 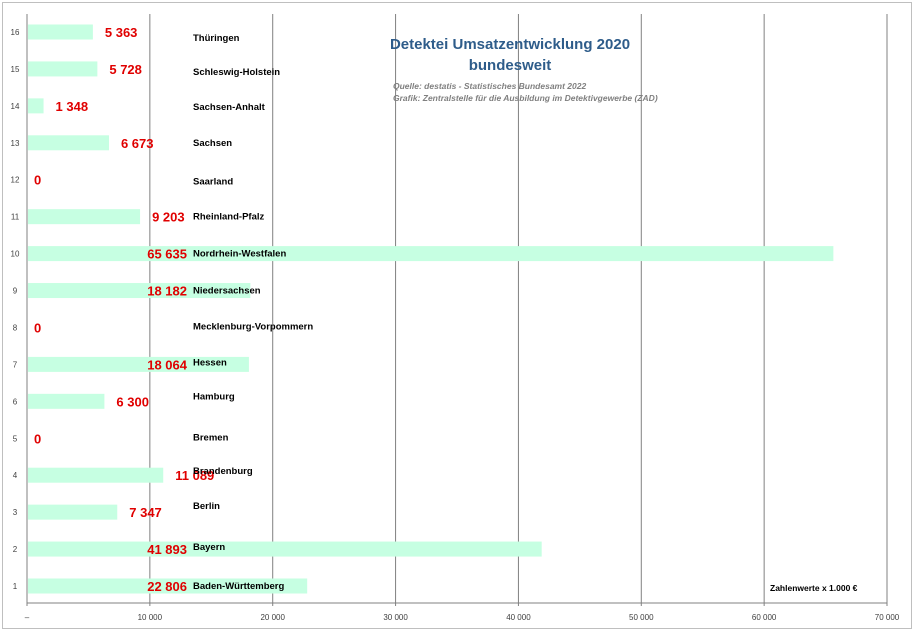 I want to click on value-label: 9 203, so click(x=168, y=217).